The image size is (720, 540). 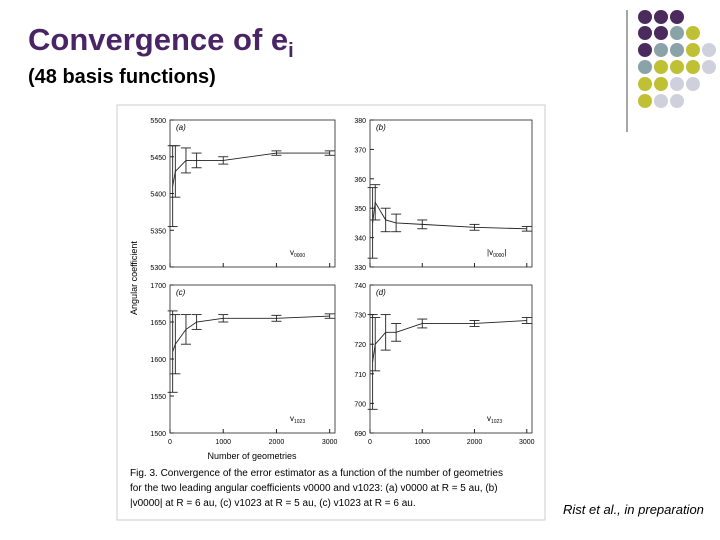 What do you see at coordinates (122, 77) in the screenshot?
I see `slide-subtitle: (48 basis functions)` at bounding box center [122, 77].